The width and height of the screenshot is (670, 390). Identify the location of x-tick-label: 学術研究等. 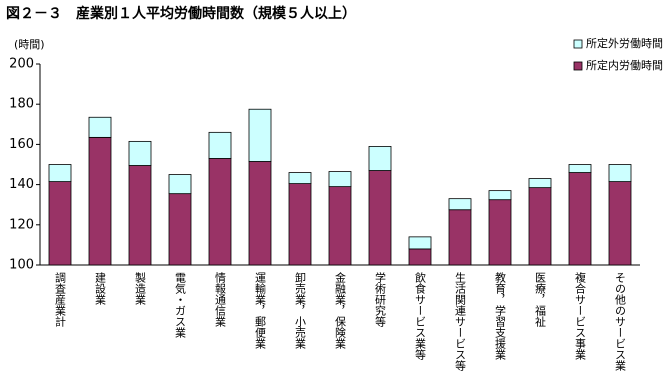
(380, 299).